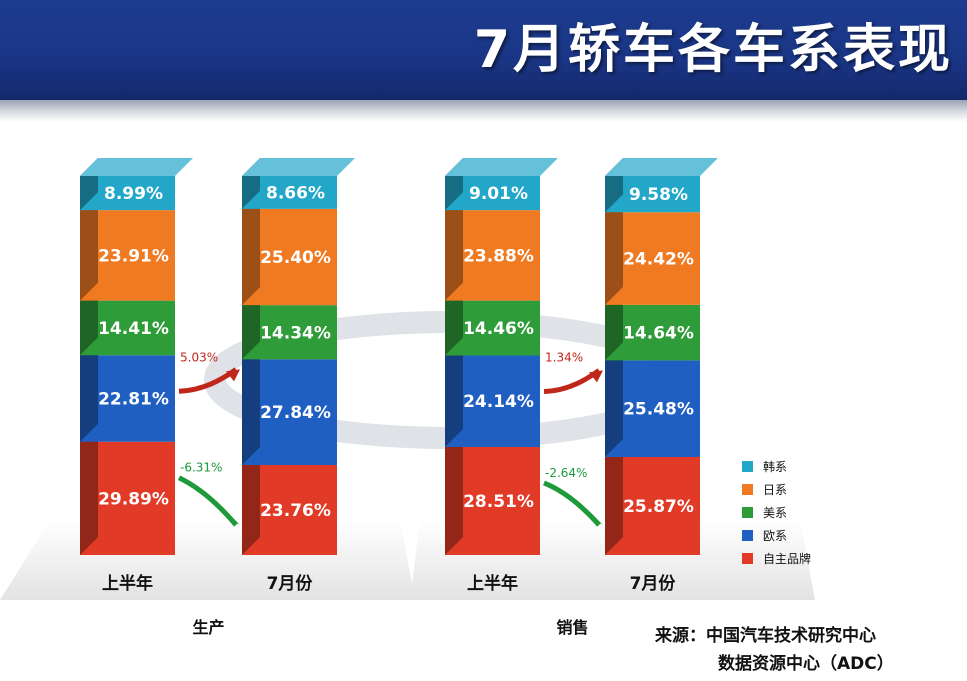  Describe the element at coordinates (295, 333) in the screenshot. I see `data-label: 14.34%` at that location.